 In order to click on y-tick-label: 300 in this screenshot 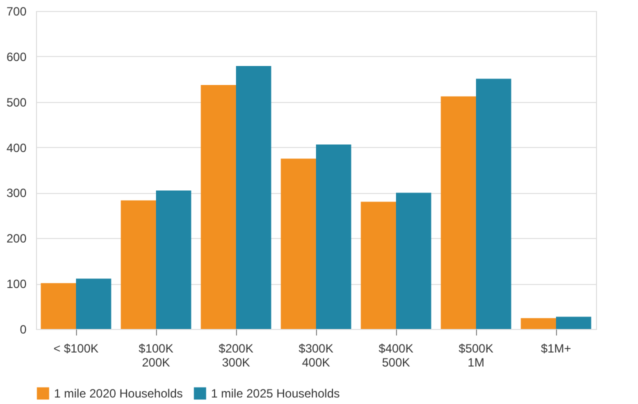, I will do `click(16, 193)`.